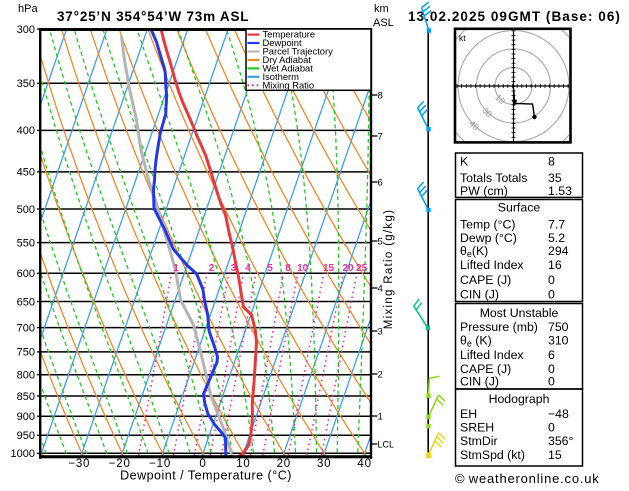 The width and height of the screenshot is (629, 491). Describe the element at coordinates (492, 455) in the screenshot. I see `svg-text: StmSpd (kt)` at that location.